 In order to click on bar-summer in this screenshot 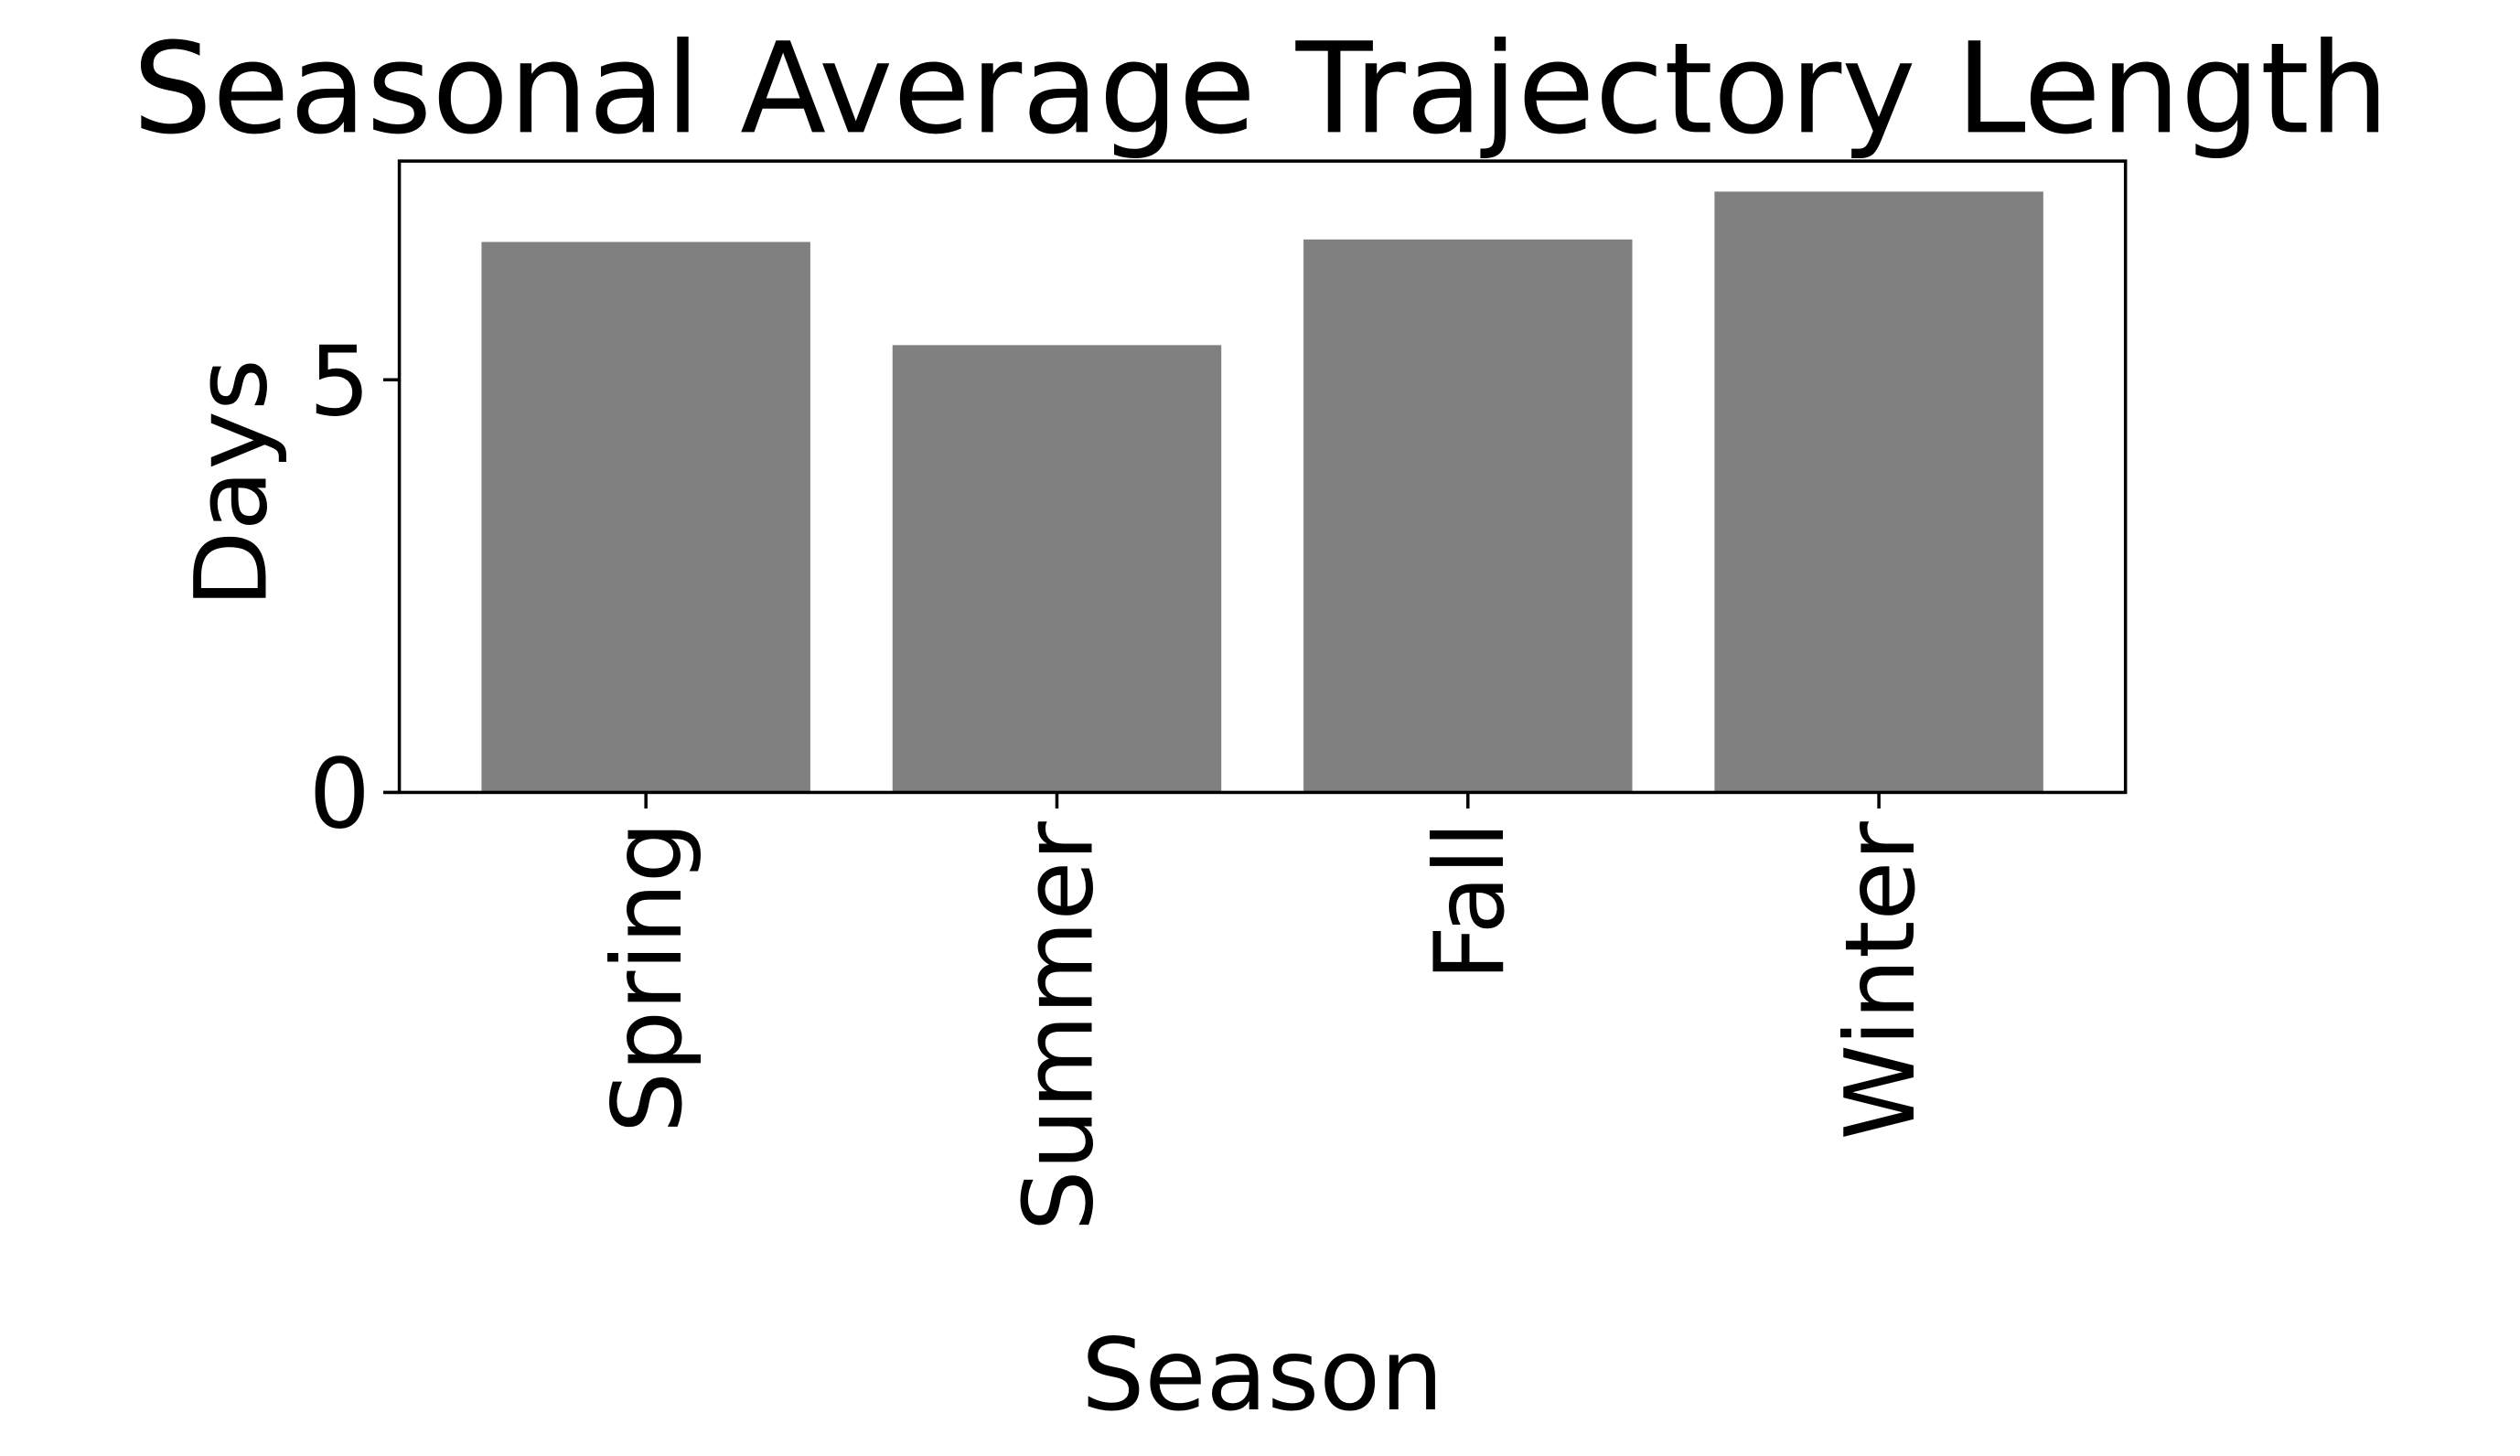, I will do `click(1057, 569)`.